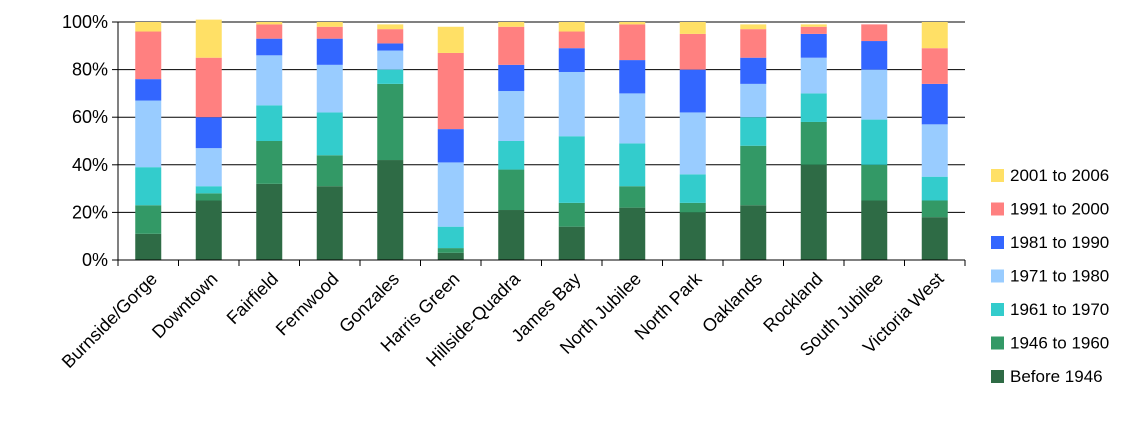 Image resolution: width=1138 pixels, height=423 pixels. What do you see at coordinates (1059, 242) in the screenshot?
I see `legend-label: 1981 to 1990` at bounding box center [1059, 242].